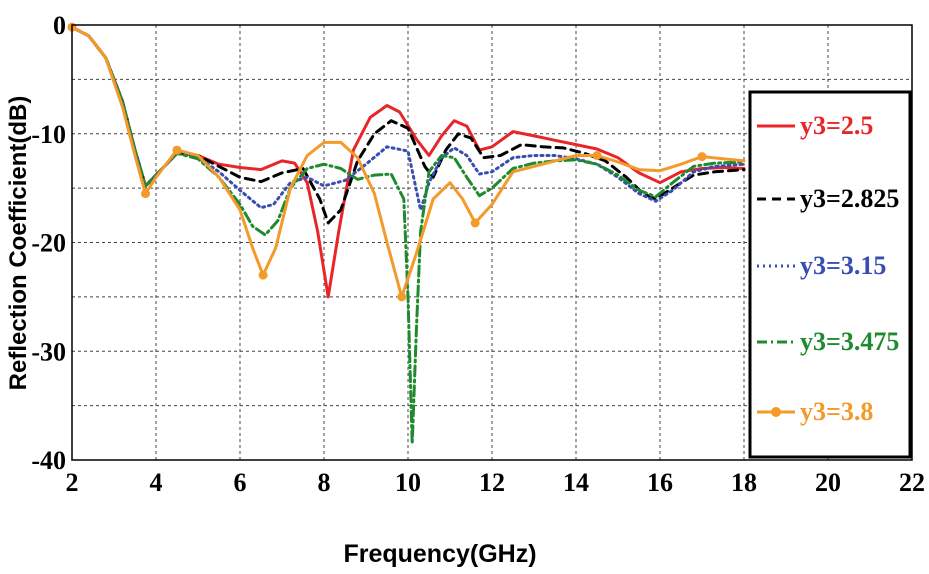 This screenshot has height=574, width=929. Describe the element at coordinates (836, 125) in the screenshot. I see `legend-label: y3=2.5` at that location.